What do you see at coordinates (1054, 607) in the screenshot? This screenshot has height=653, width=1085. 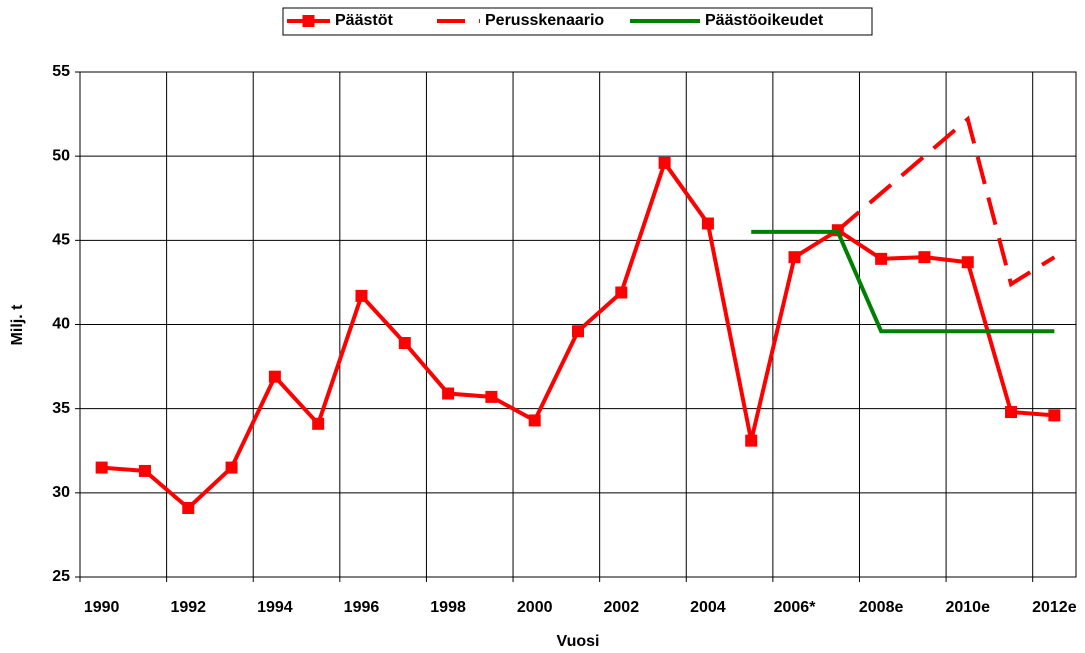 I see `x-tick-label: 2012e` at bounding box center [1054, 607].